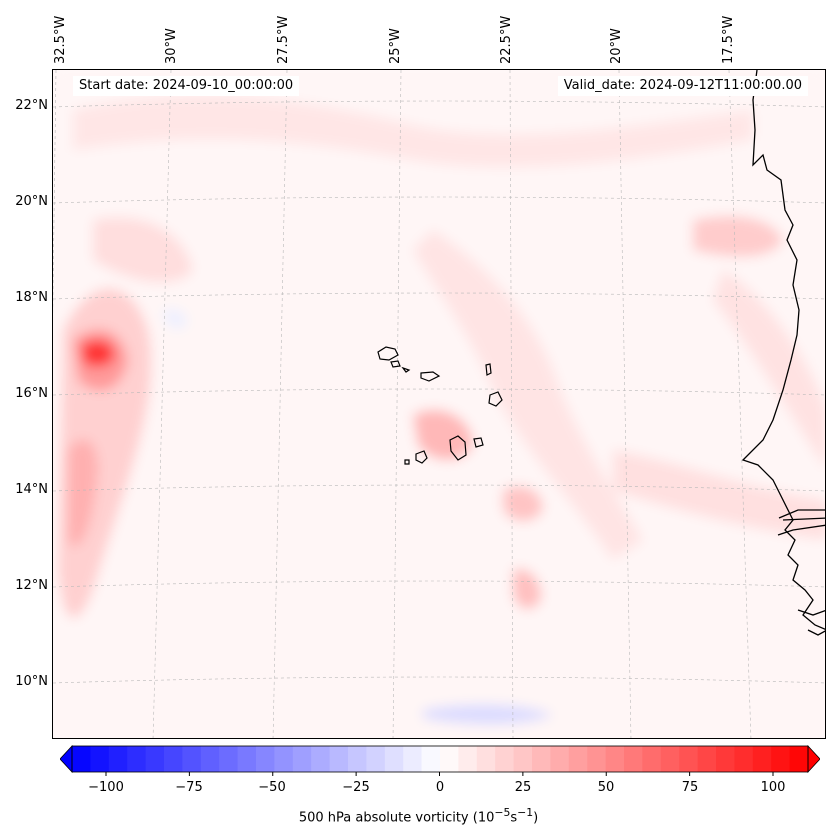  What do you see at coordinates (728, 39) in the screenshot?
I see `lon-label-17-5w: 17.5°W` at bounding box center [728, 39].